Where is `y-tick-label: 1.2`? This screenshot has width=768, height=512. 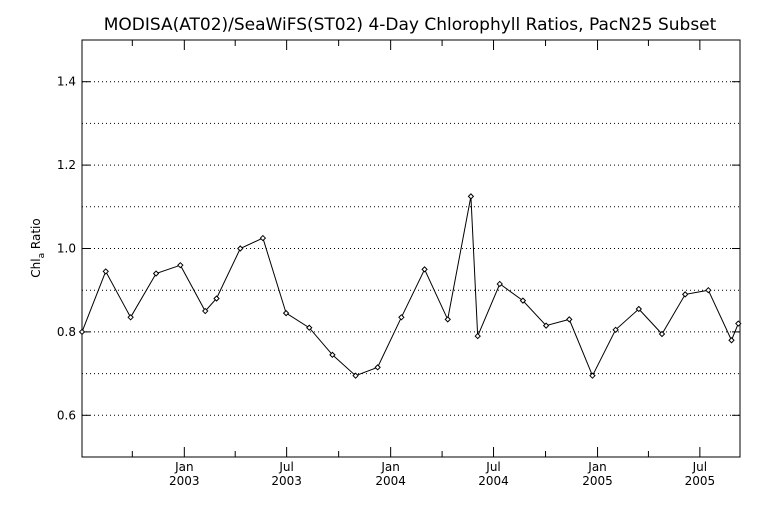 y-tick-label: 1.2 is located at coordinates (66, 165).